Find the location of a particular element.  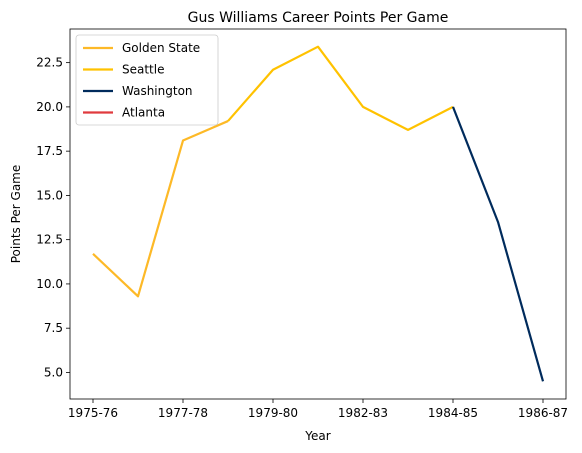

legend-label-1: Seattle is located at coordinates (143, 70).